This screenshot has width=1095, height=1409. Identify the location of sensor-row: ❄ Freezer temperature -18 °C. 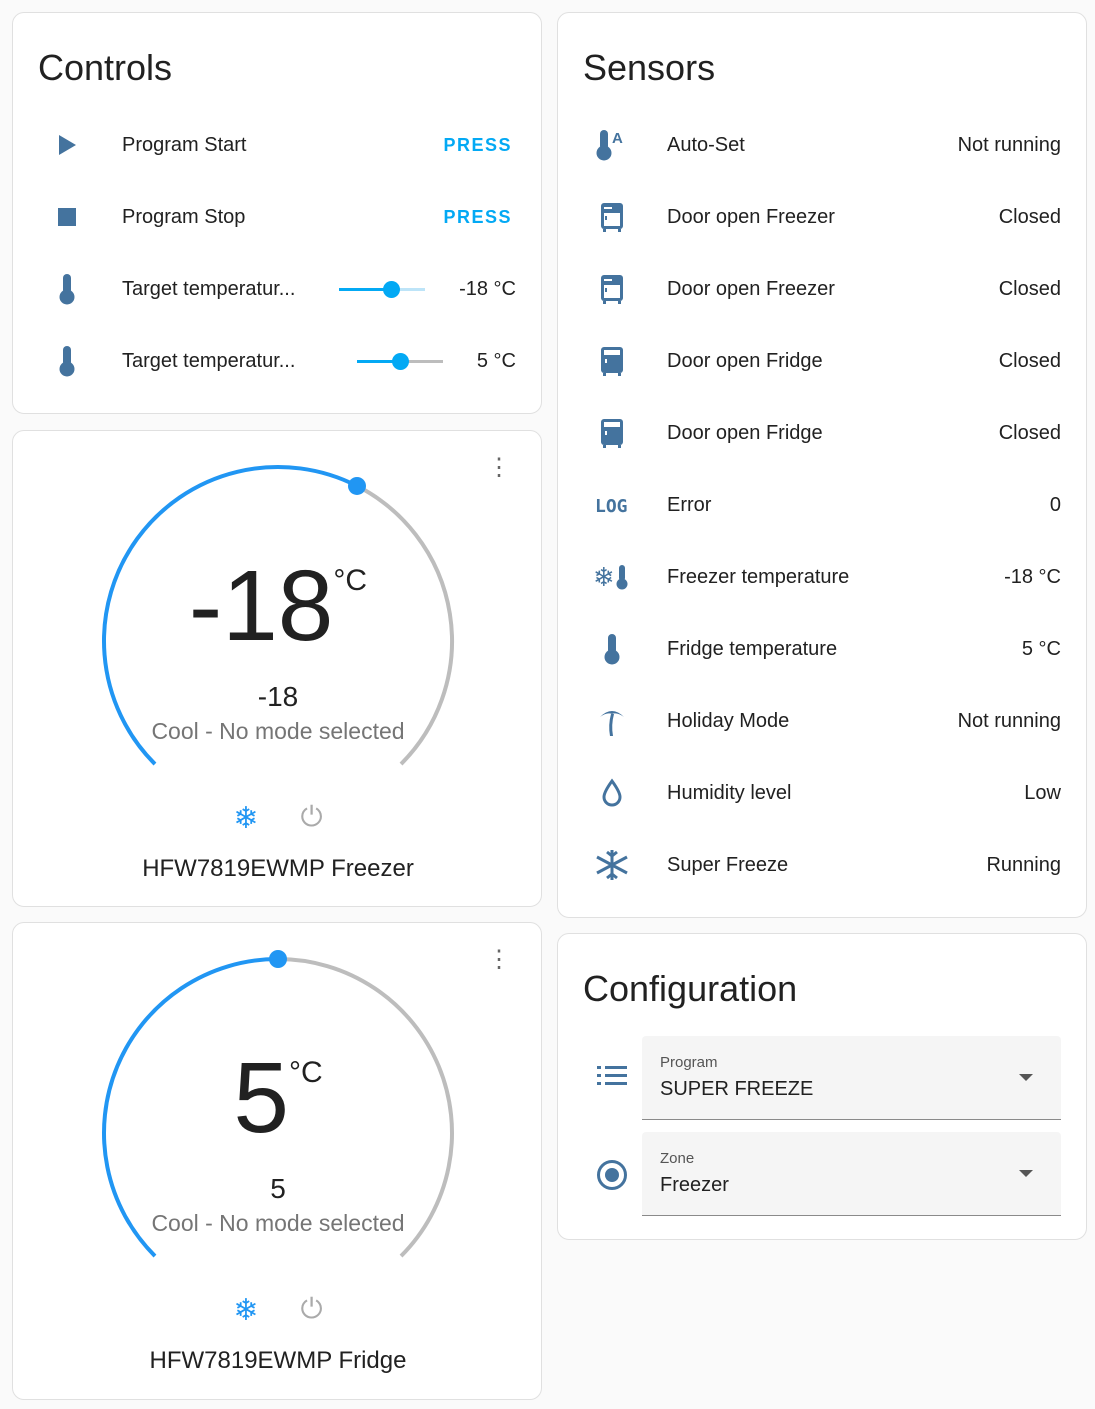
(822, 577).